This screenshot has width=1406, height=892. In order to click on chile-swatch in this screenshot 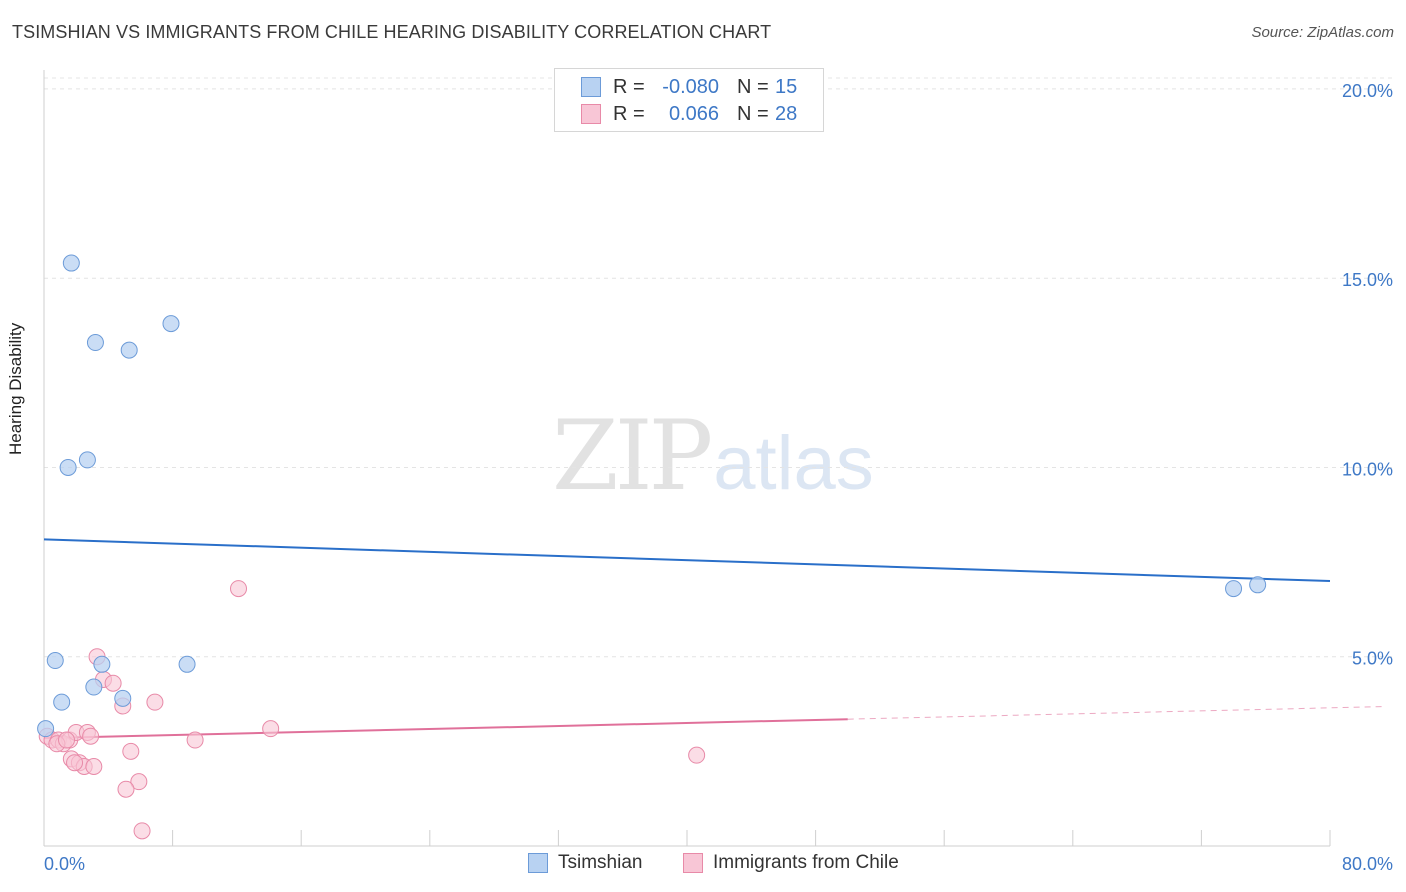, I will do `click(591, 114)`.